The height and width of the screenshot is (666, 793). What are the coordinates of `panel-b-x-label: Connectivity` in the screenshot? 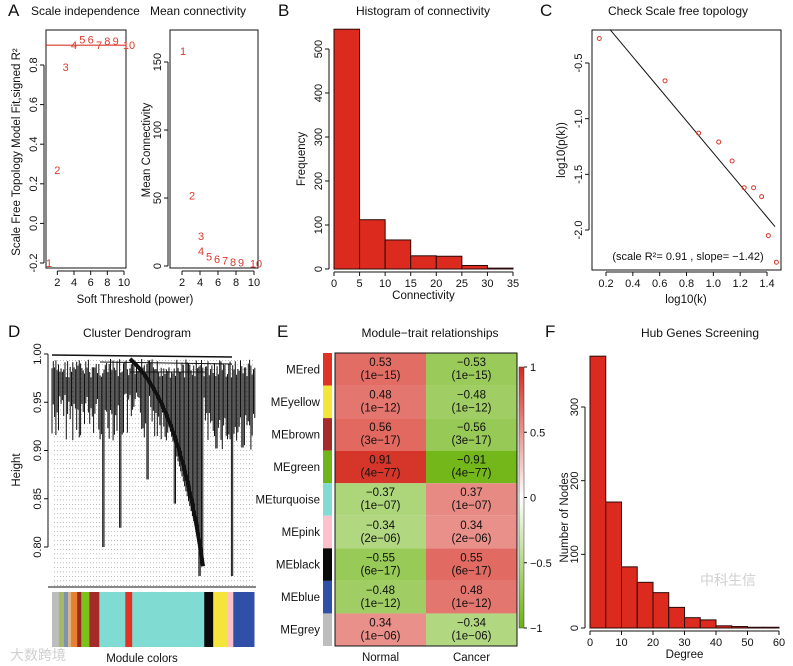 It's located at (423, 296).